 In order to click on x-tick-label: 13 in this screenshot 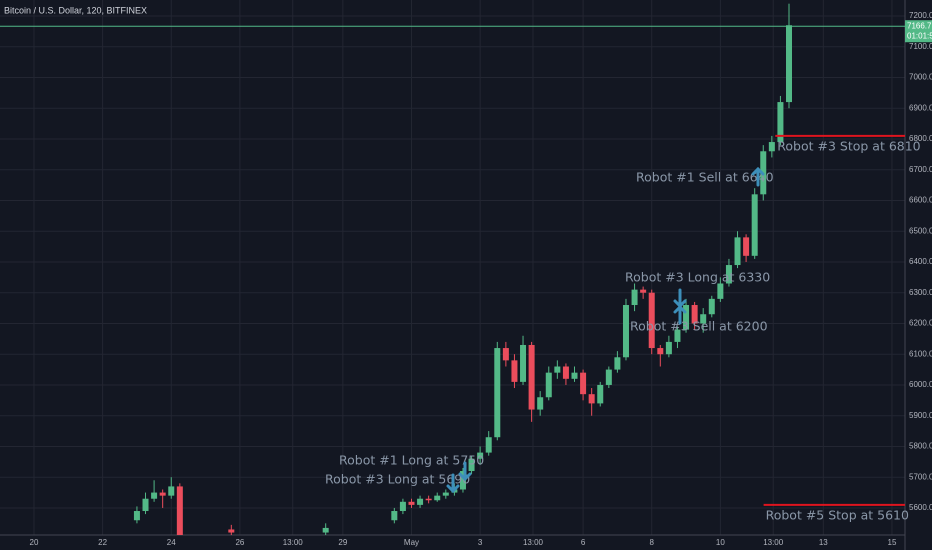, I will do `click(823, 542)`.